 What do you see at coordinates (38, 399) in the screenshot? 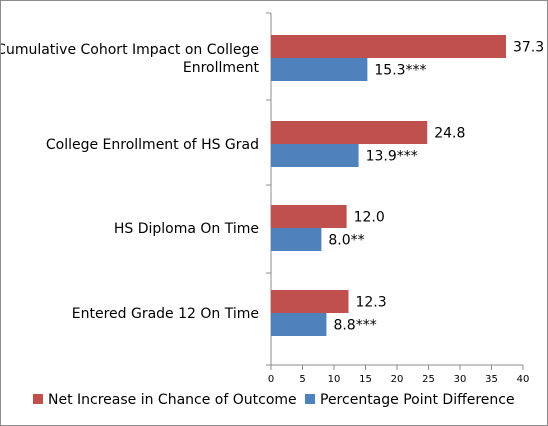
I see `legend-swatch-net-increase` at bounding box center [38, 399].